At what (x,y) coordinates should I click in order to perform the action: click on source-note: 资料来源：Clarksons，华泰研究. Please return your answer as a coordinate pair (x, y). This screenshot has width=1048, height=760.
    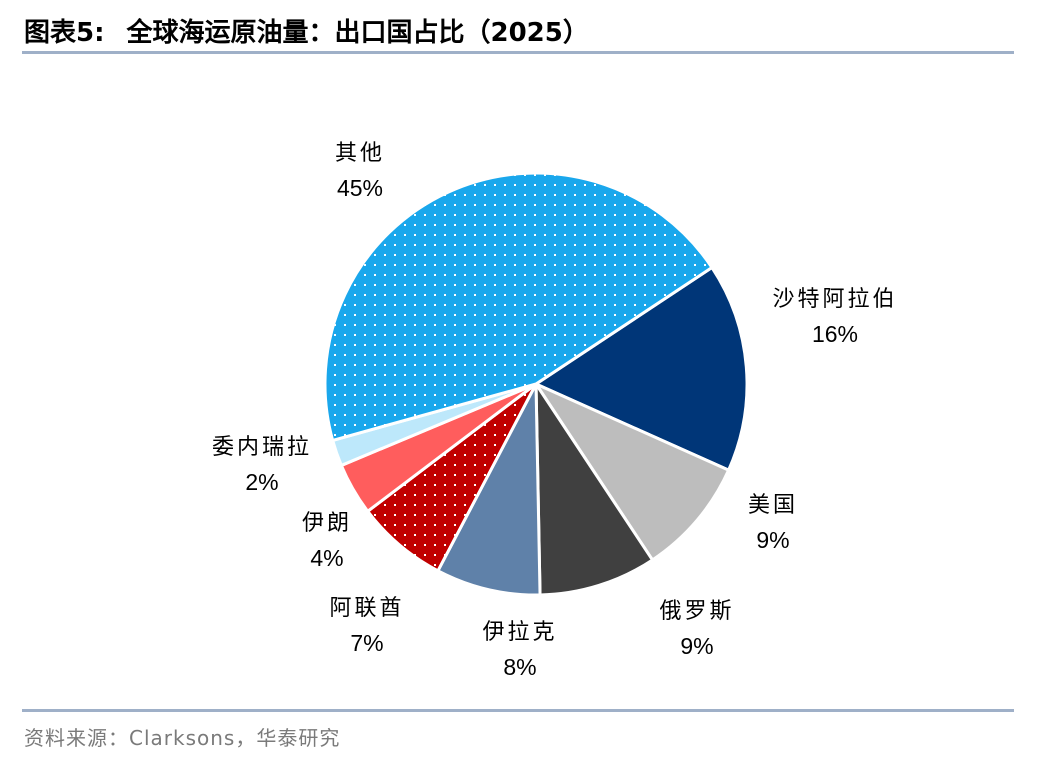
    Looking at the image, I should click on (182, 738).